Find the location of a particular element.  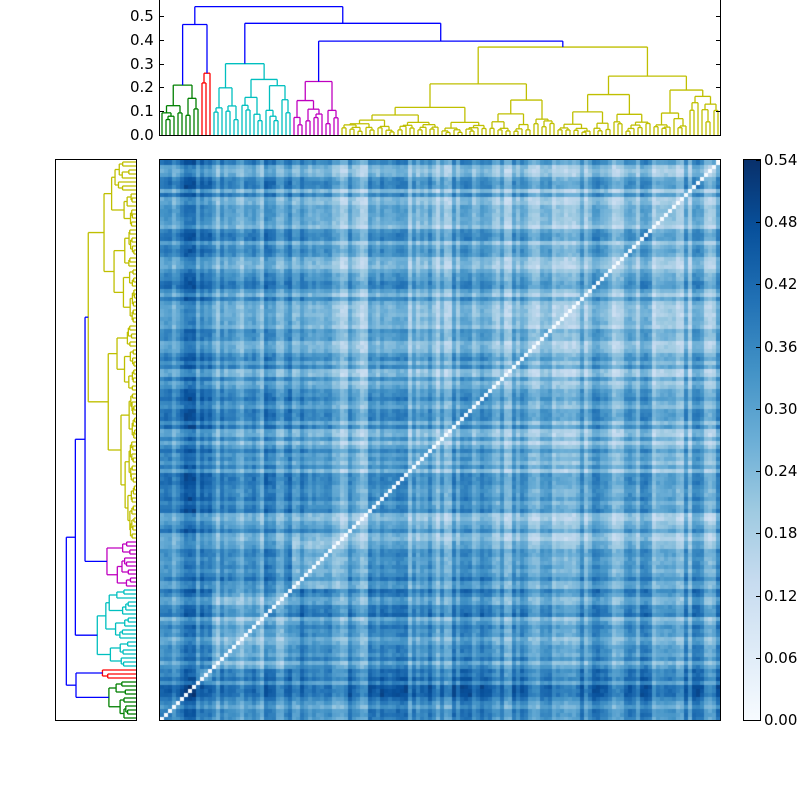

colorbar-tick-label: 0.06 is located at coordinates (781, 657).